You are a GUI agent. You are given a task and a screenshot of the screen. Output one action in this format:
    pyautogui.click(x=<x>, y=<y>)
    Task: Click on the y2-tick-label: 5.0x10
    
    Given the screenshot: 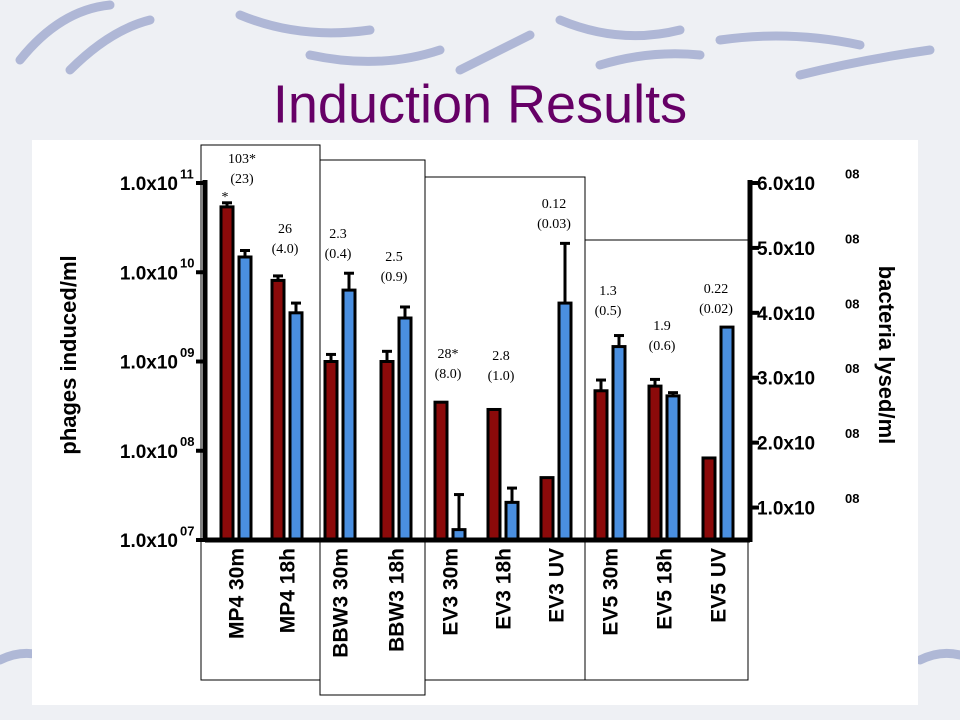 What is the action you would take?
    pyautogui.click(x=786, y=249)
    